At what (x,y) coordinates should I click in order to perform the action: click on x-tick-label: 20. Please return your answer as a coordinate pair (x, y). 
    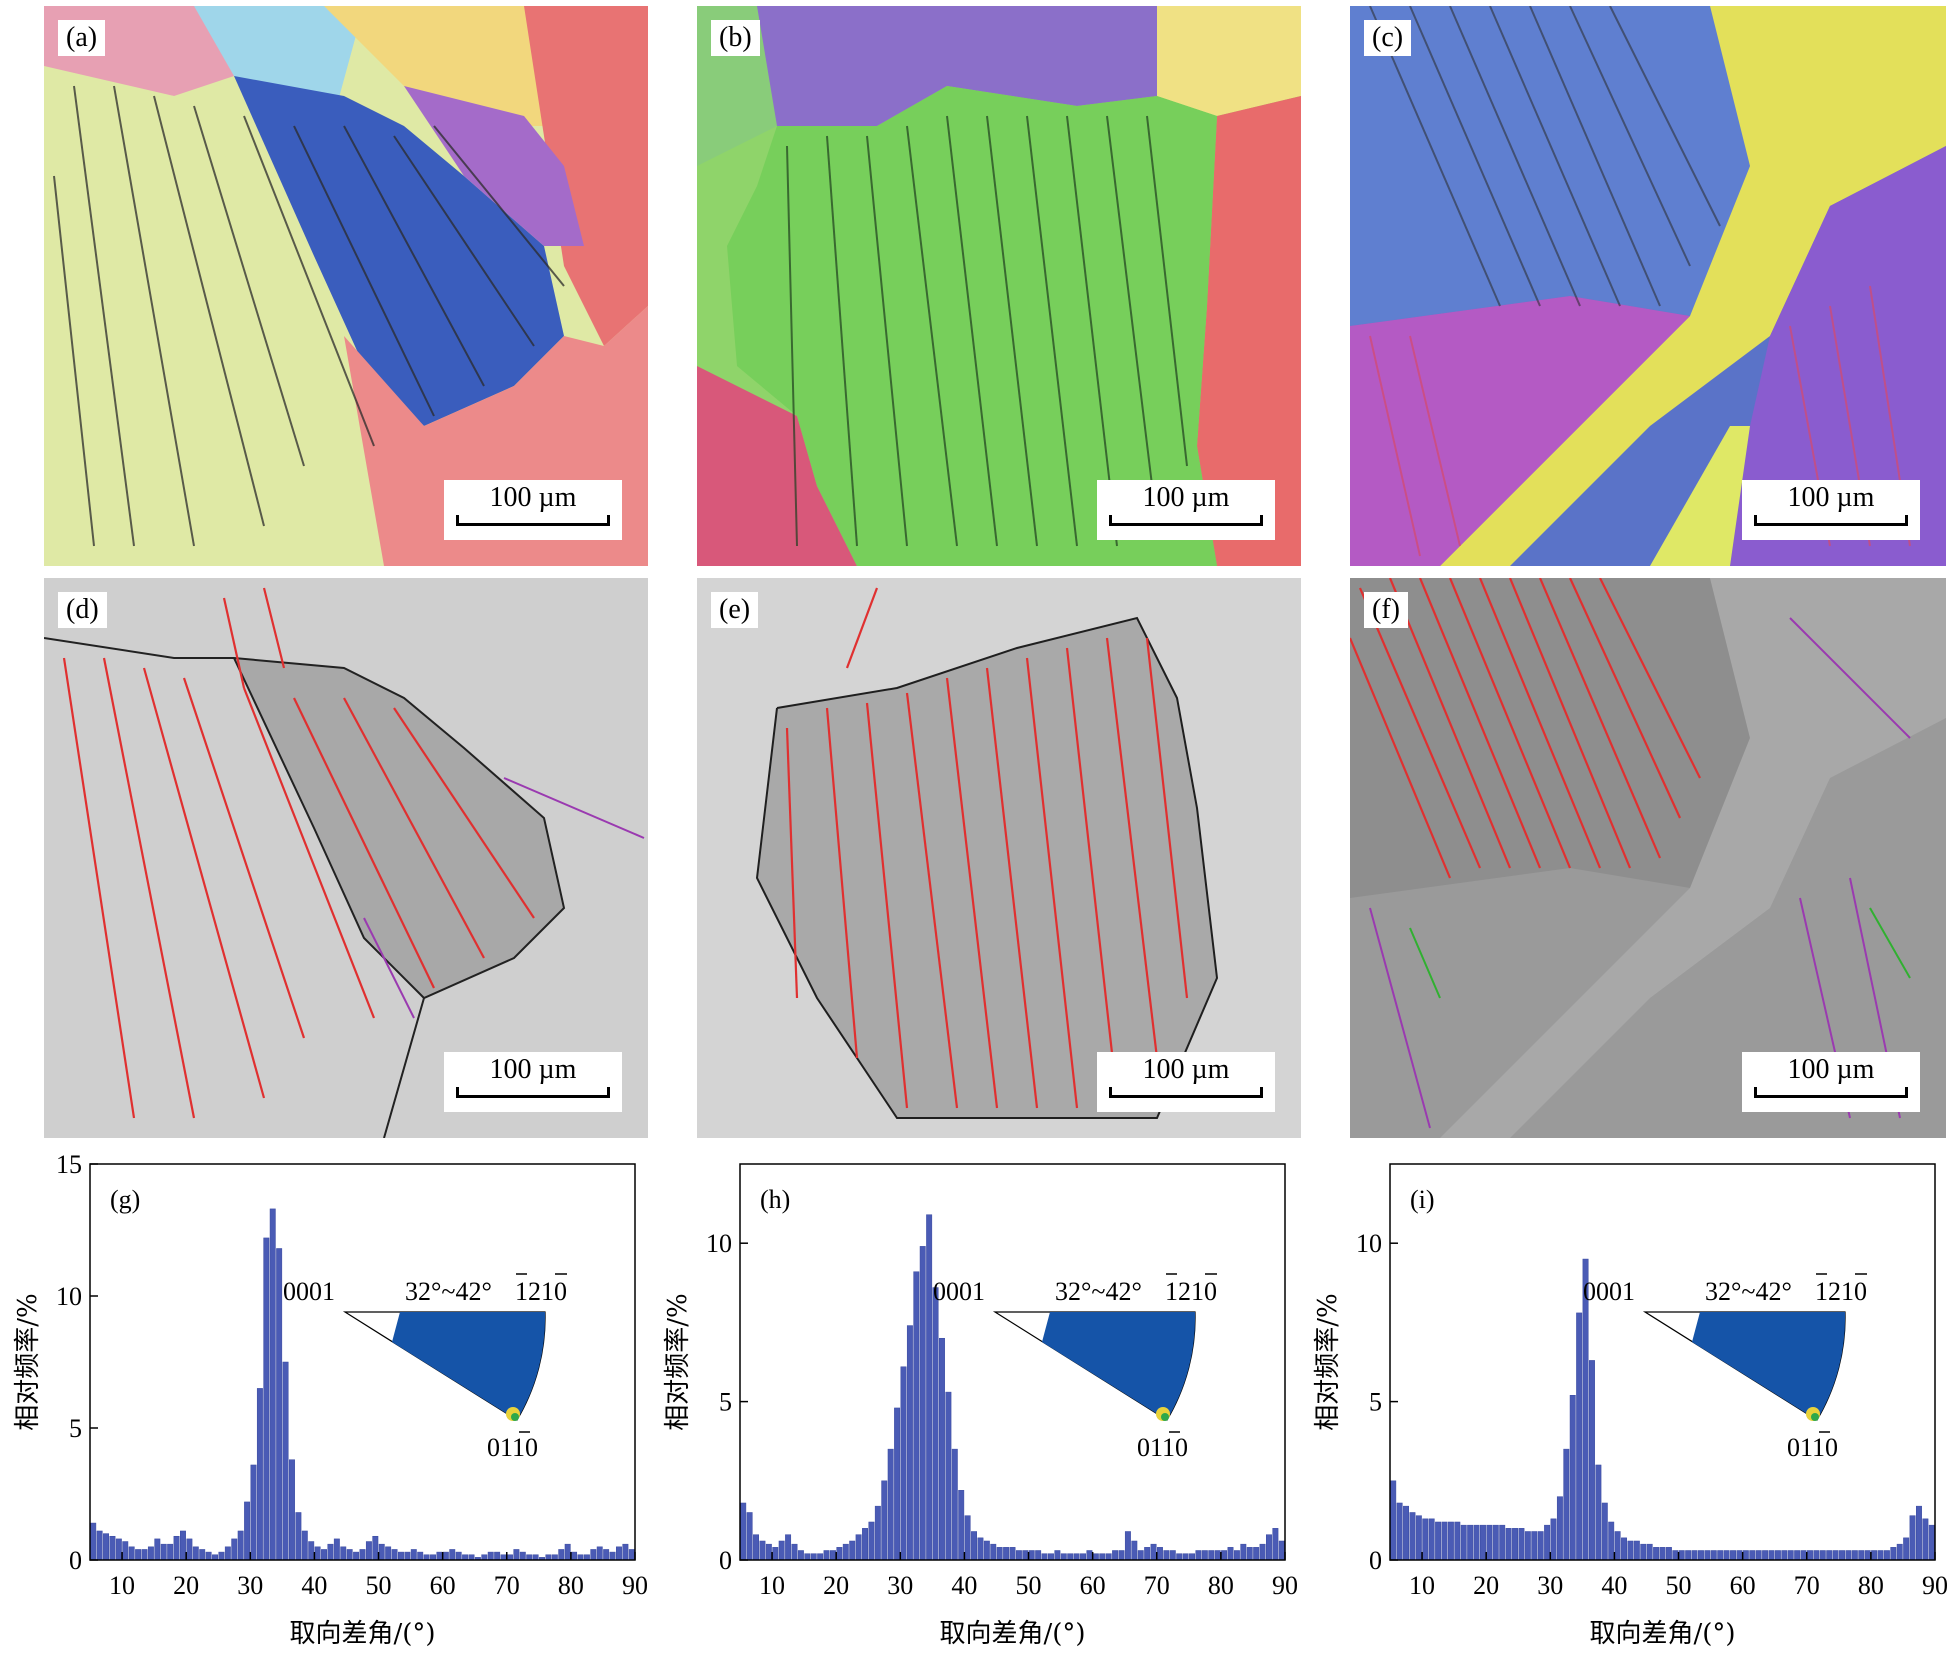
    Looking at the image, I should click on (186, 1585).